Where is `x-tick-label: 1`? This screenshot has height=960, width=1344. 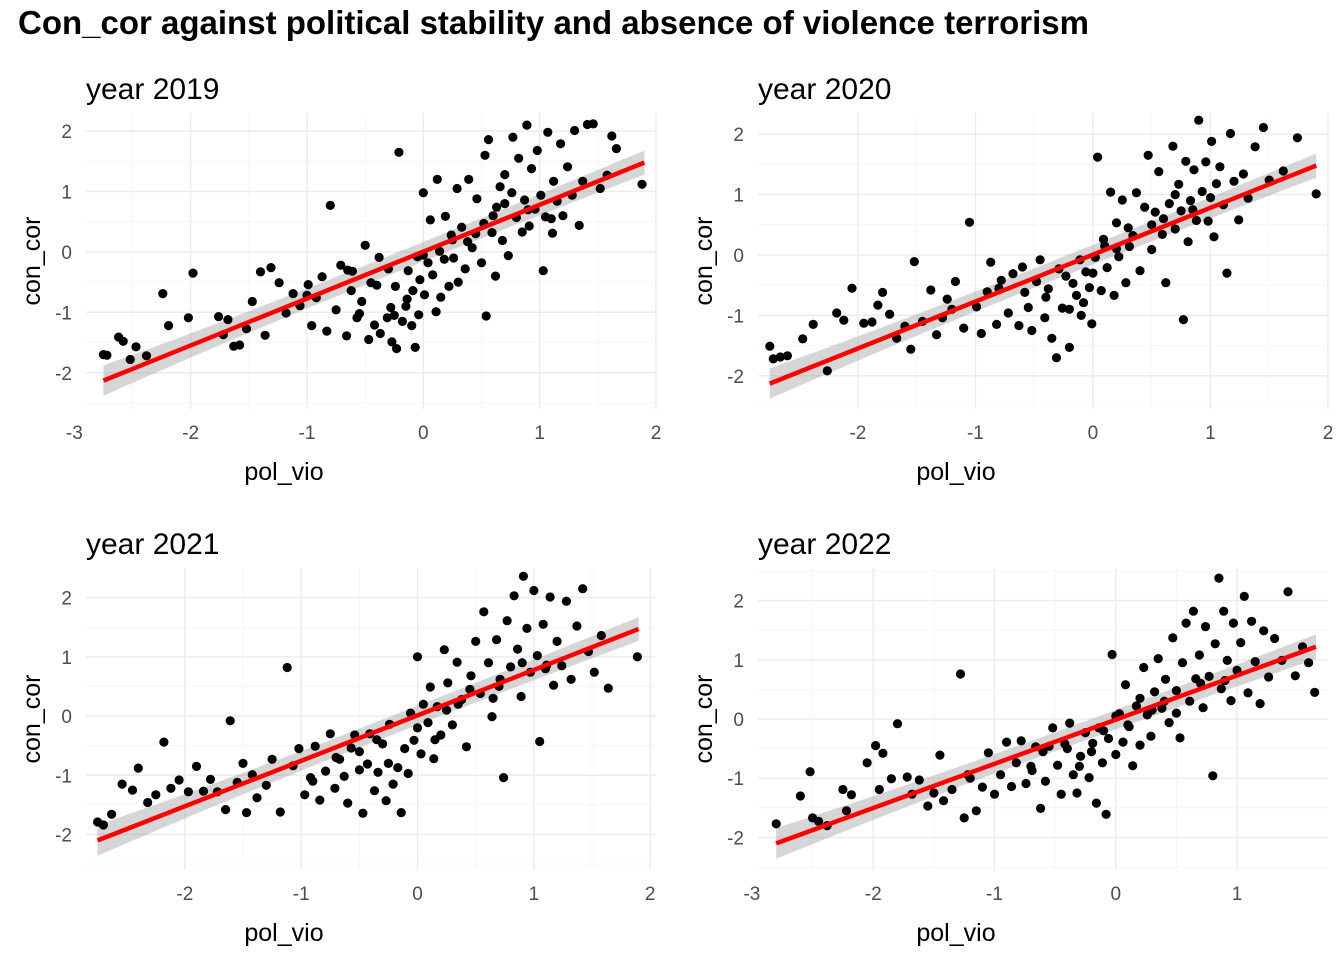 x-tick-label: 1 is located at coordinates (539, 433).